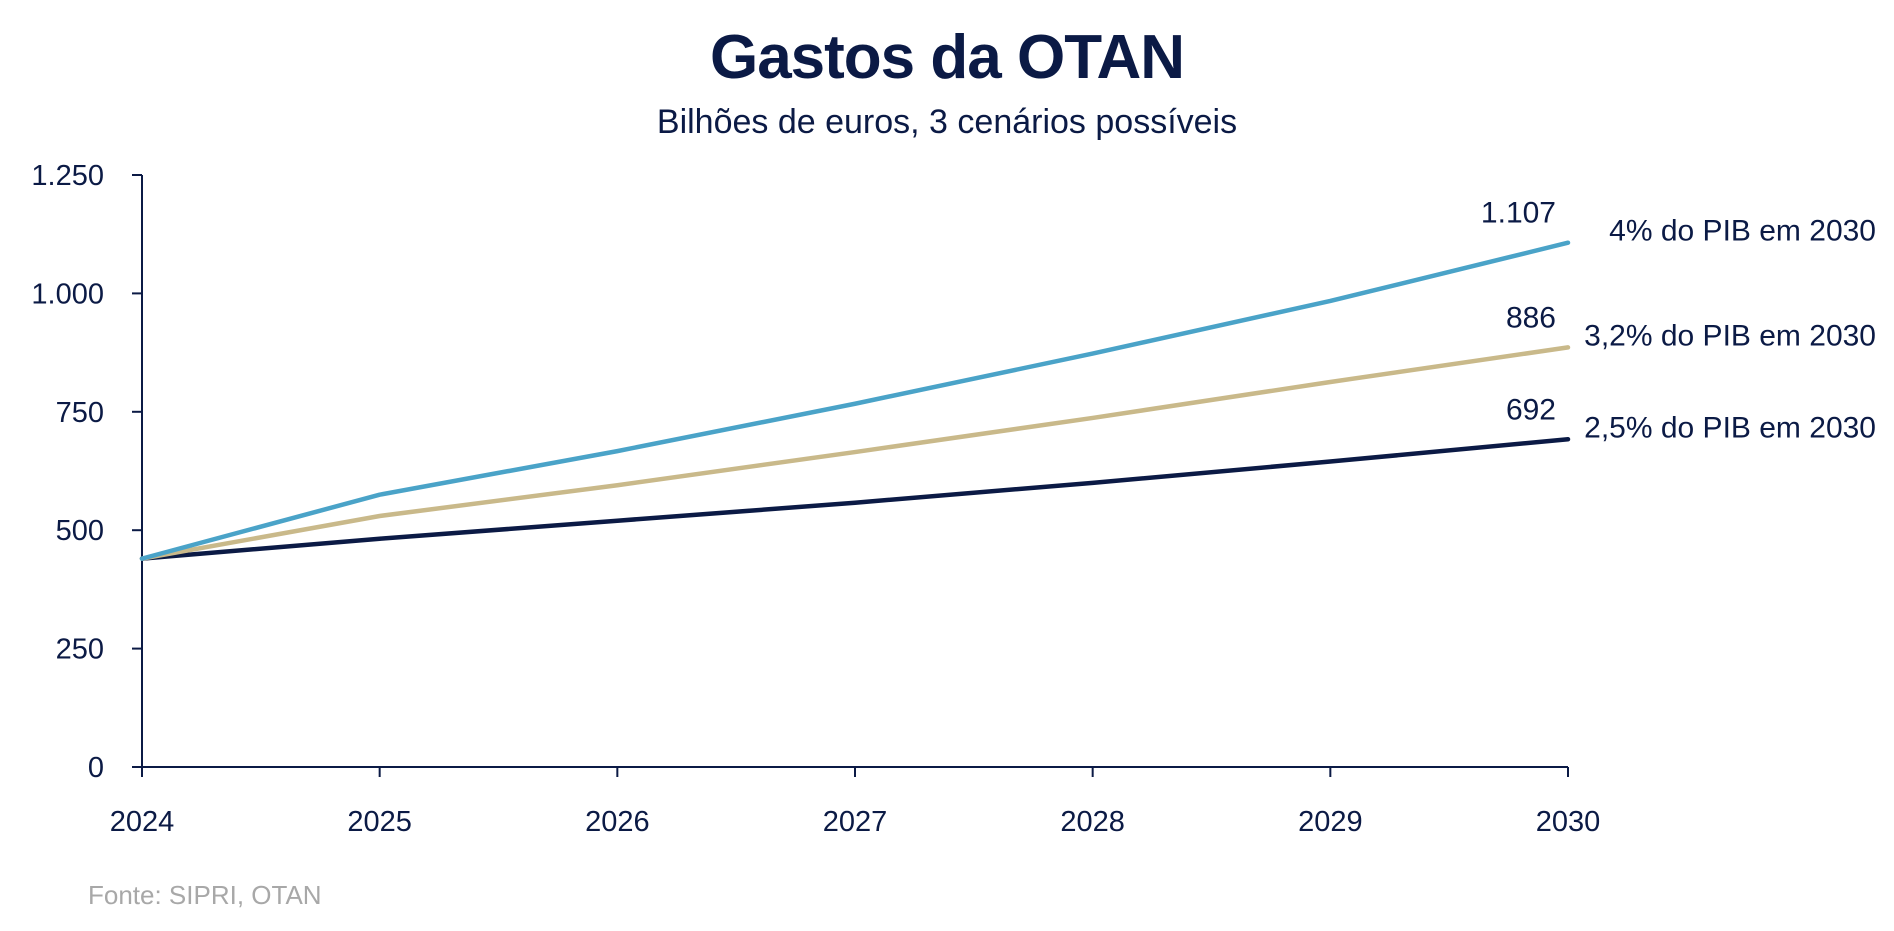  I want to click on x-tick-label: 2026, so click(617, 822).